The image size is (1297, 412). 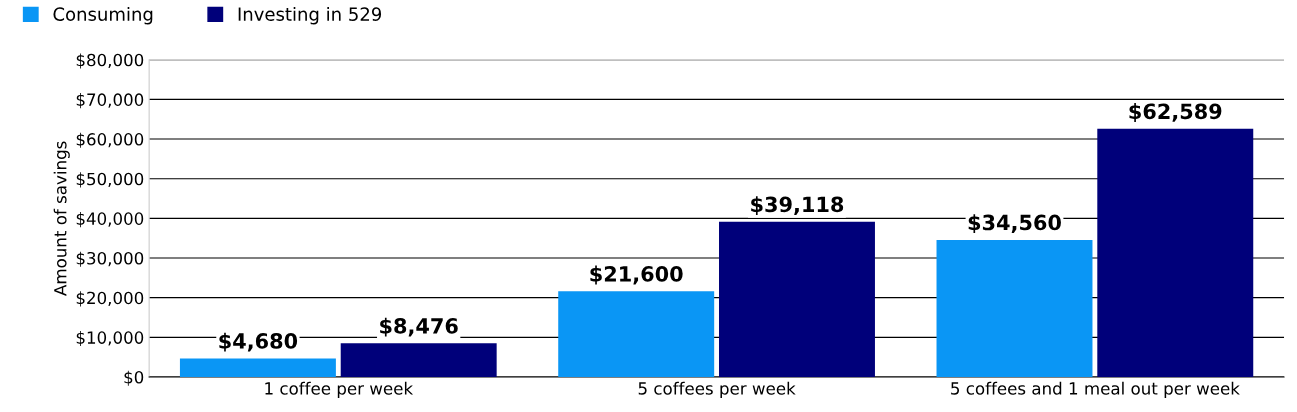 I want to click on y-tick-label: $30,000, so click(x=110, y=259).